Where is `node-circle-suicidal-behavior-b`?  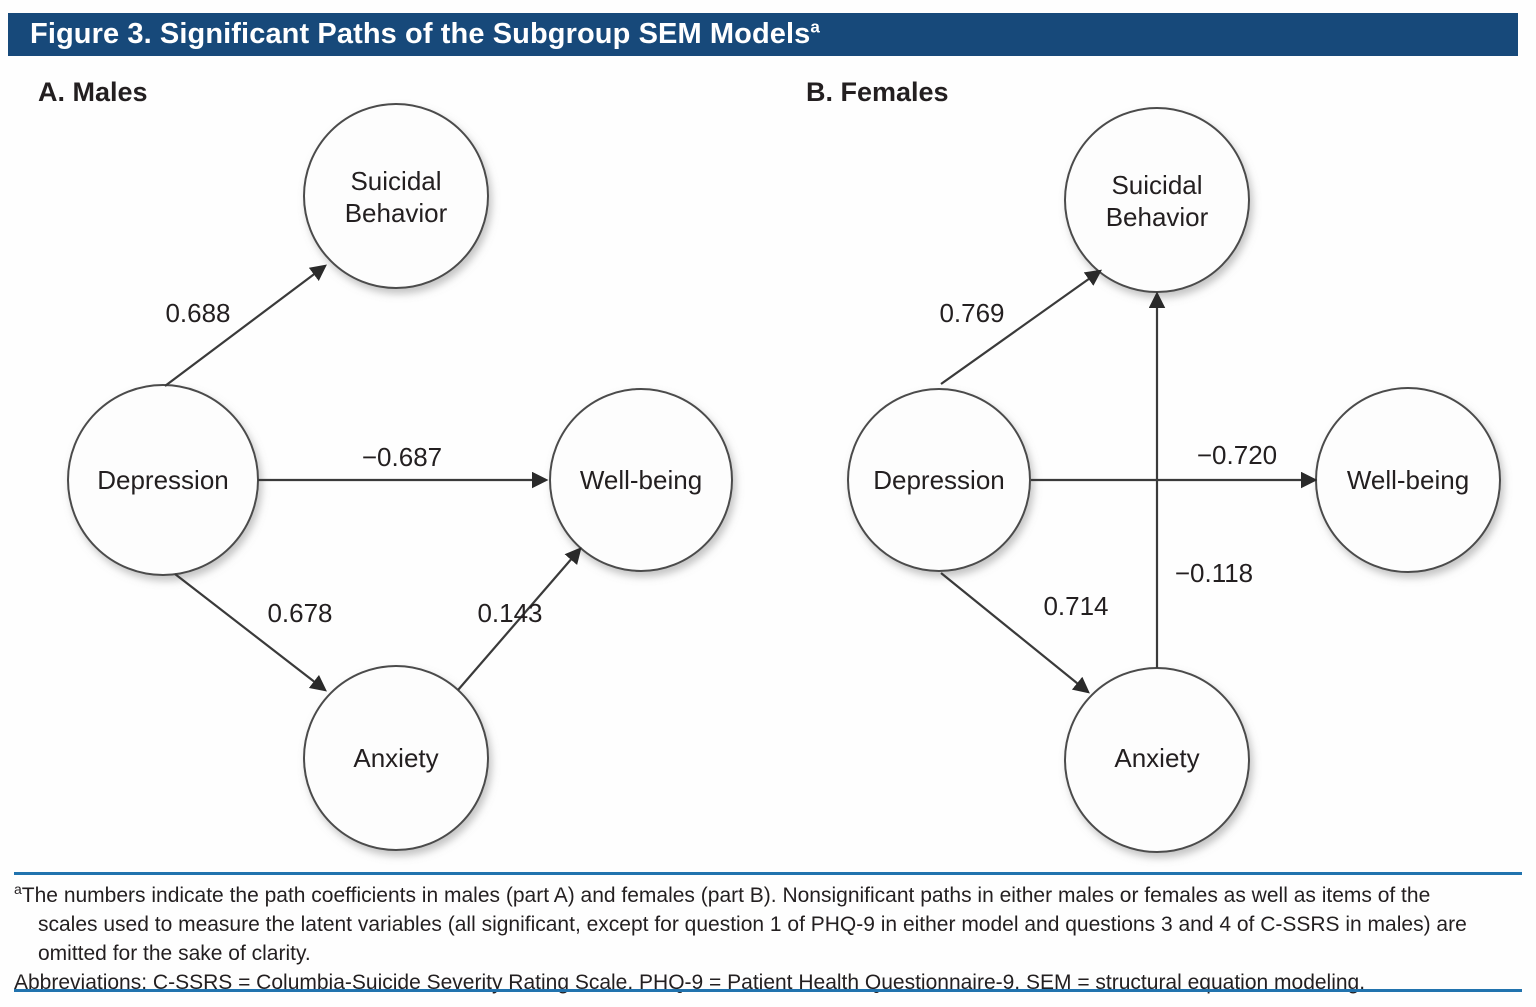
node-circle-suicidal-behavior-b is located at coordinates (1157, 200).